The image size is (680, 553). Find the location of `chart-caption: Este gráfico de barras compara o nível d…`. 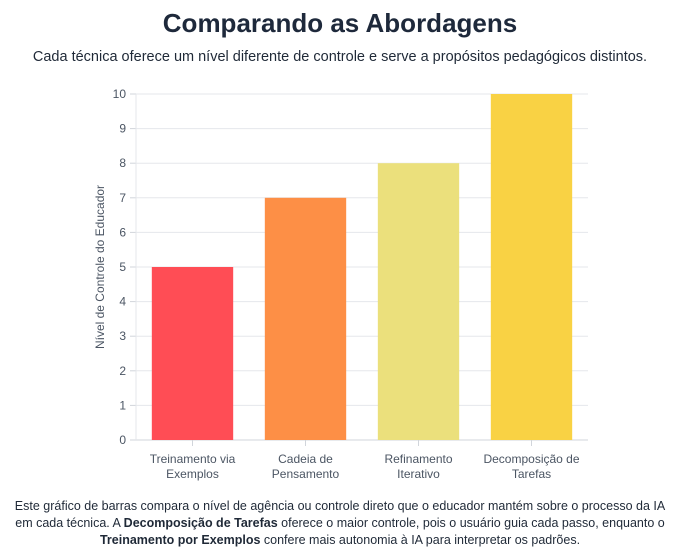

chart-caption: Este gráfico de barras compara o nível d… is located at coordinates (340, 523).